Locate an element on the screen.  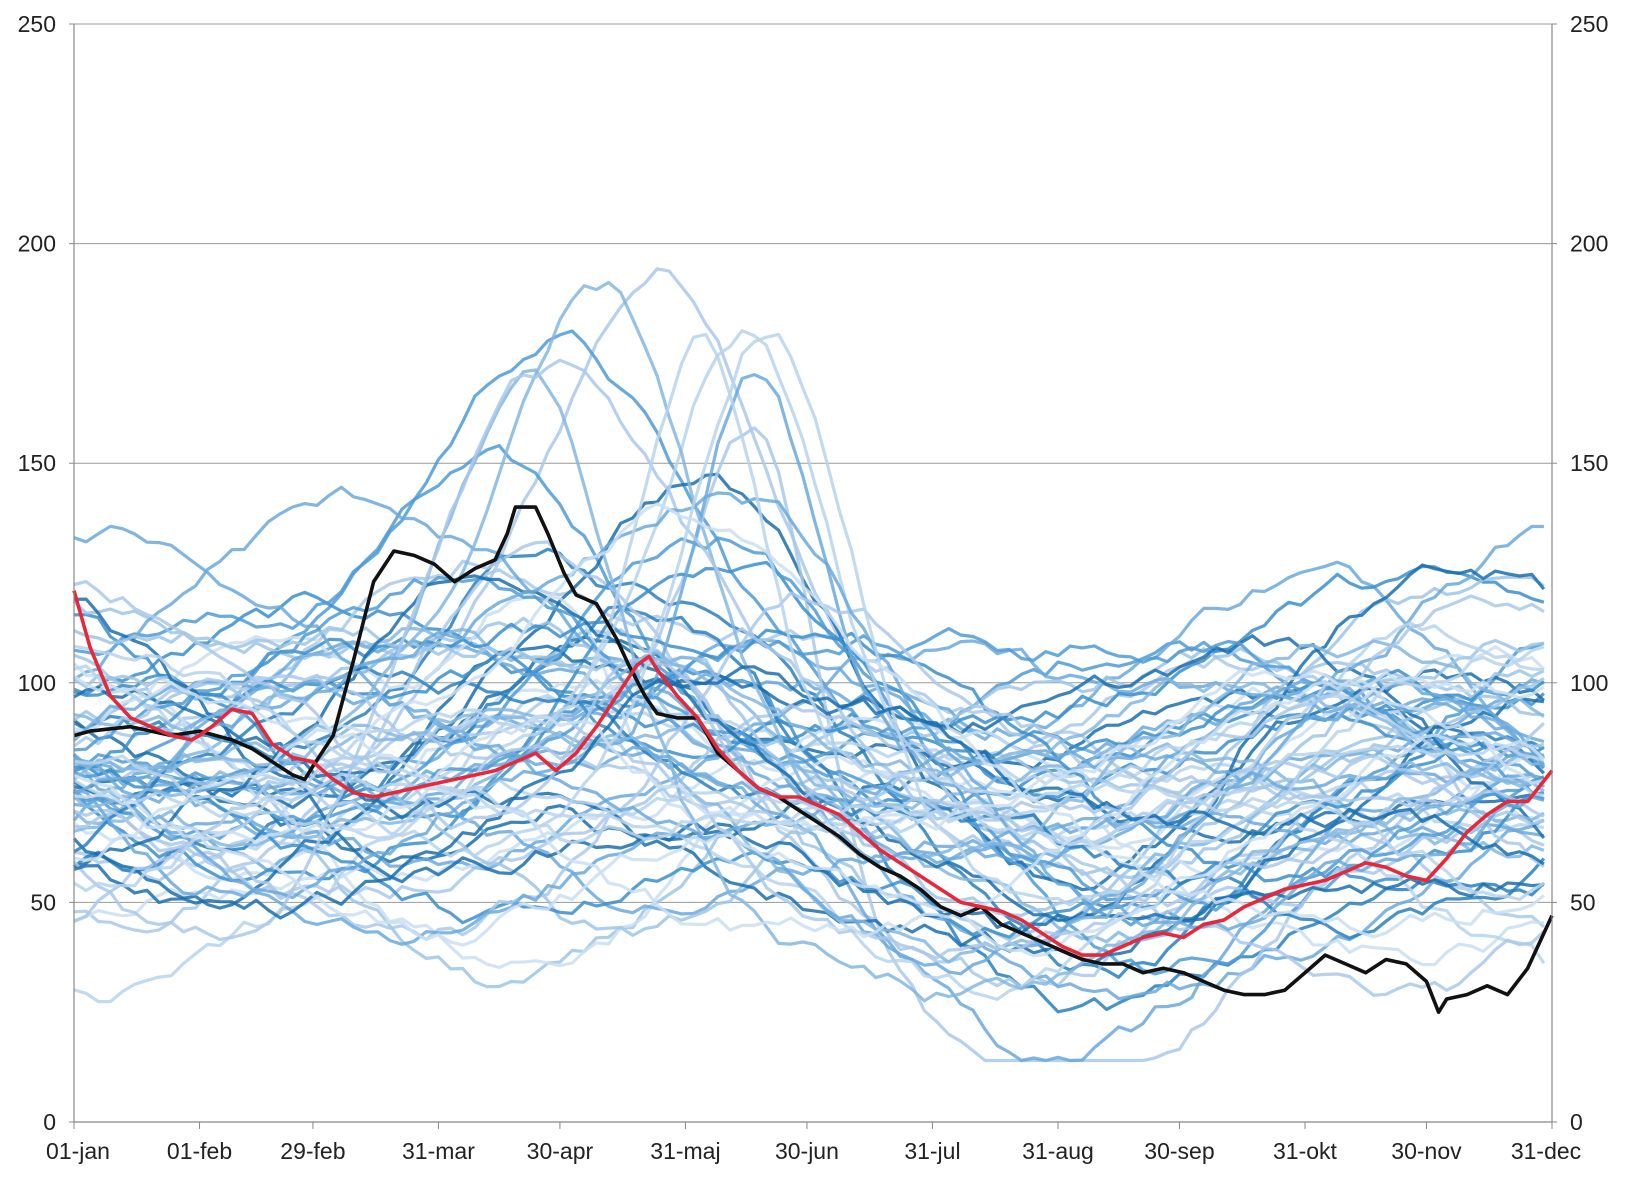
x-tick-label: 30-apr is located at coordinates (560, 1151).